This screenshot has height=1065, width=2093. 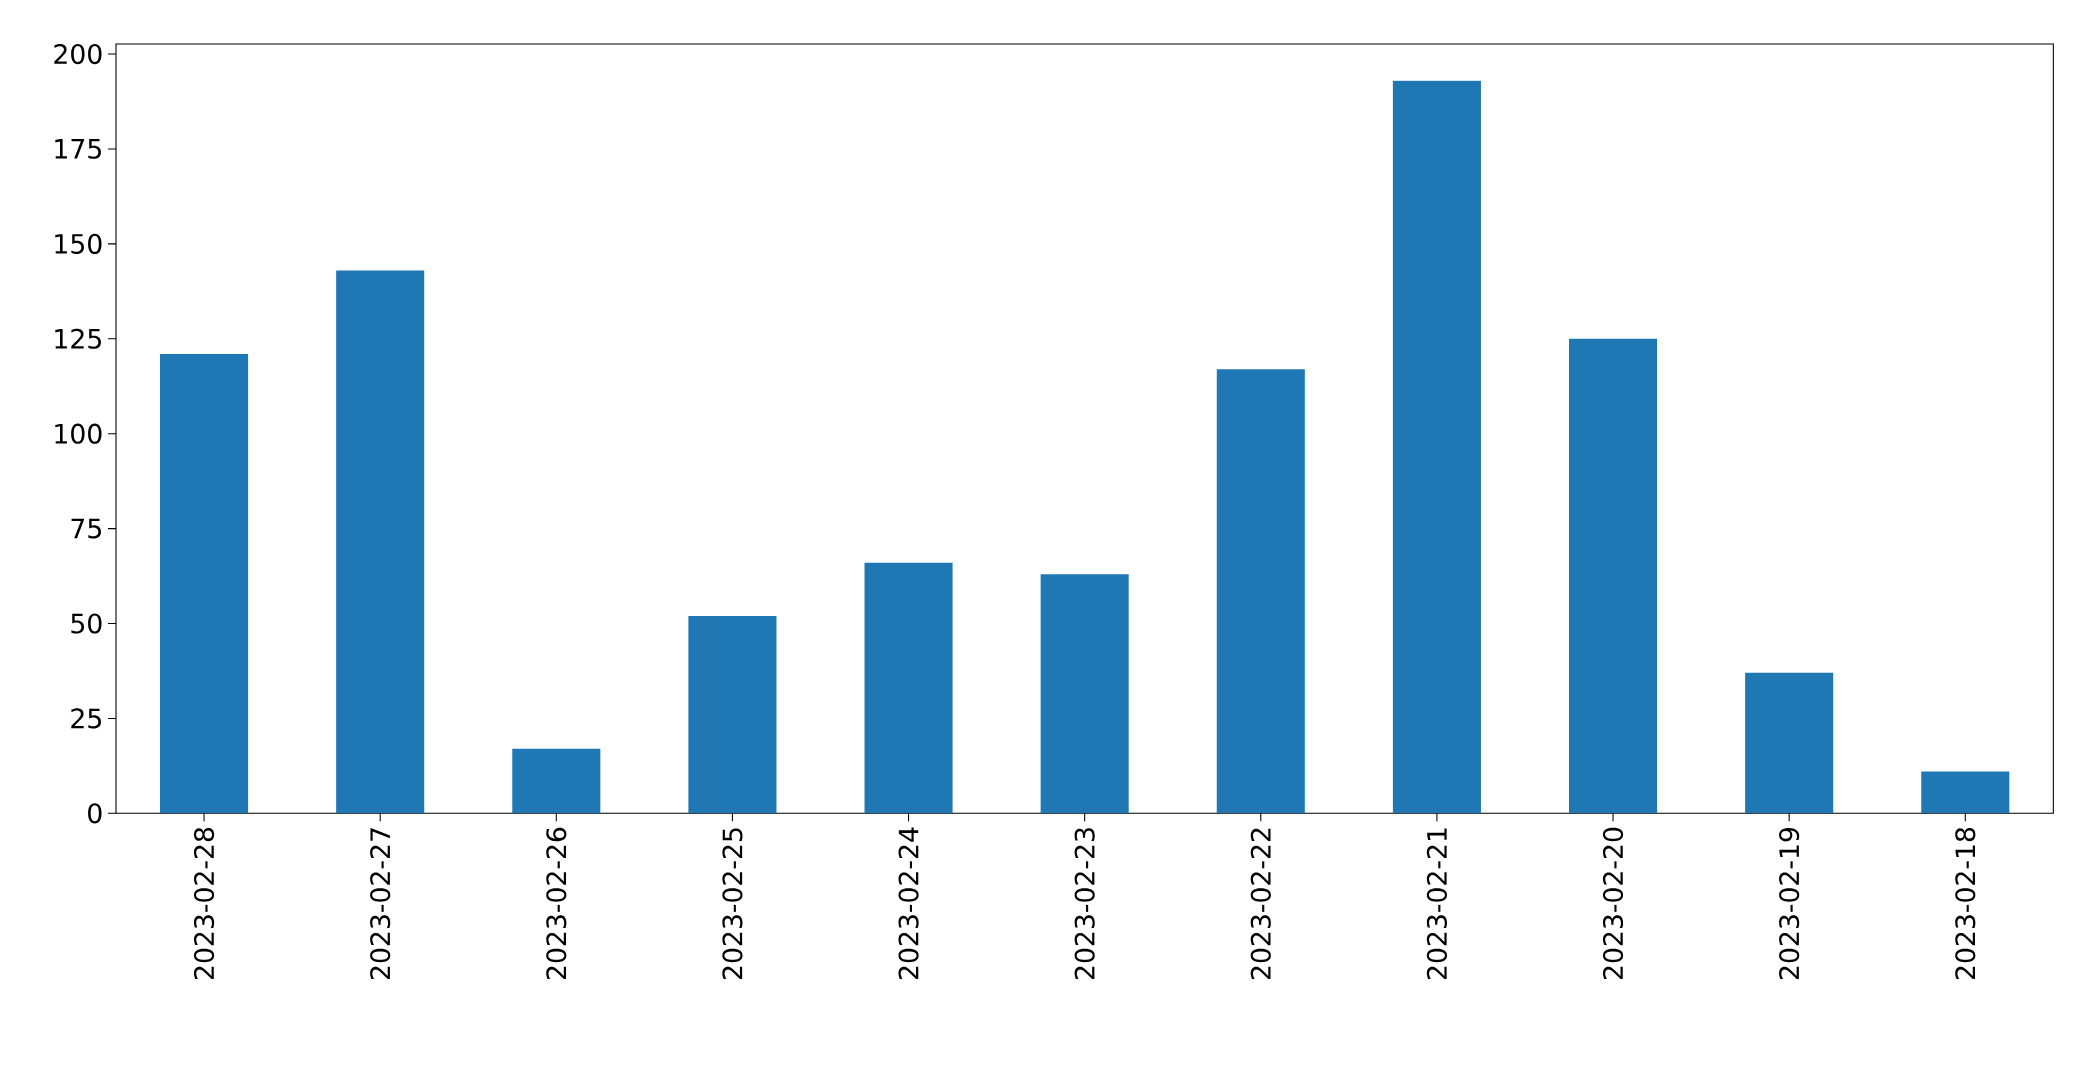 I want to click on y-tick-label: 175, so click(x=78, y=149).